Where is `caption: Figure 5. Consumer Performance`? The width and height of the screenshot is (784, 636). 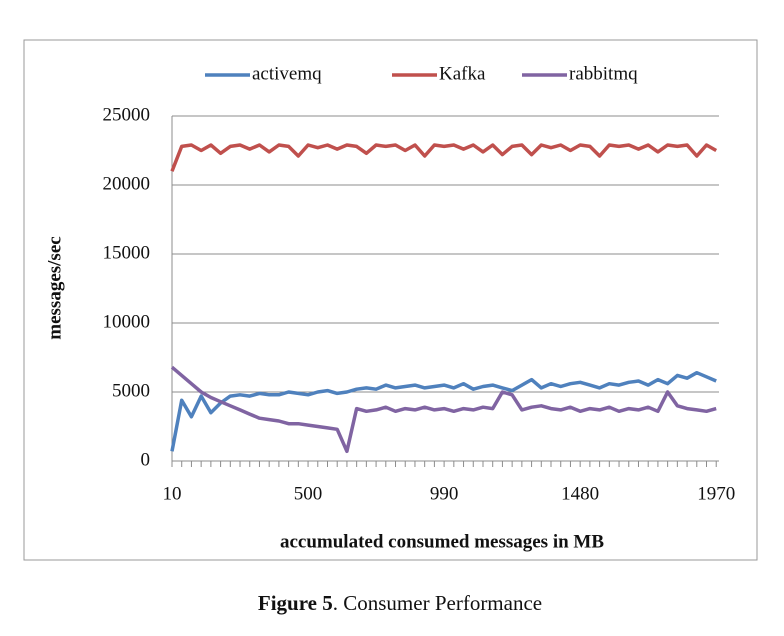 caption: Figure 5. Consumer Performance is located at coordinates (400, 603).